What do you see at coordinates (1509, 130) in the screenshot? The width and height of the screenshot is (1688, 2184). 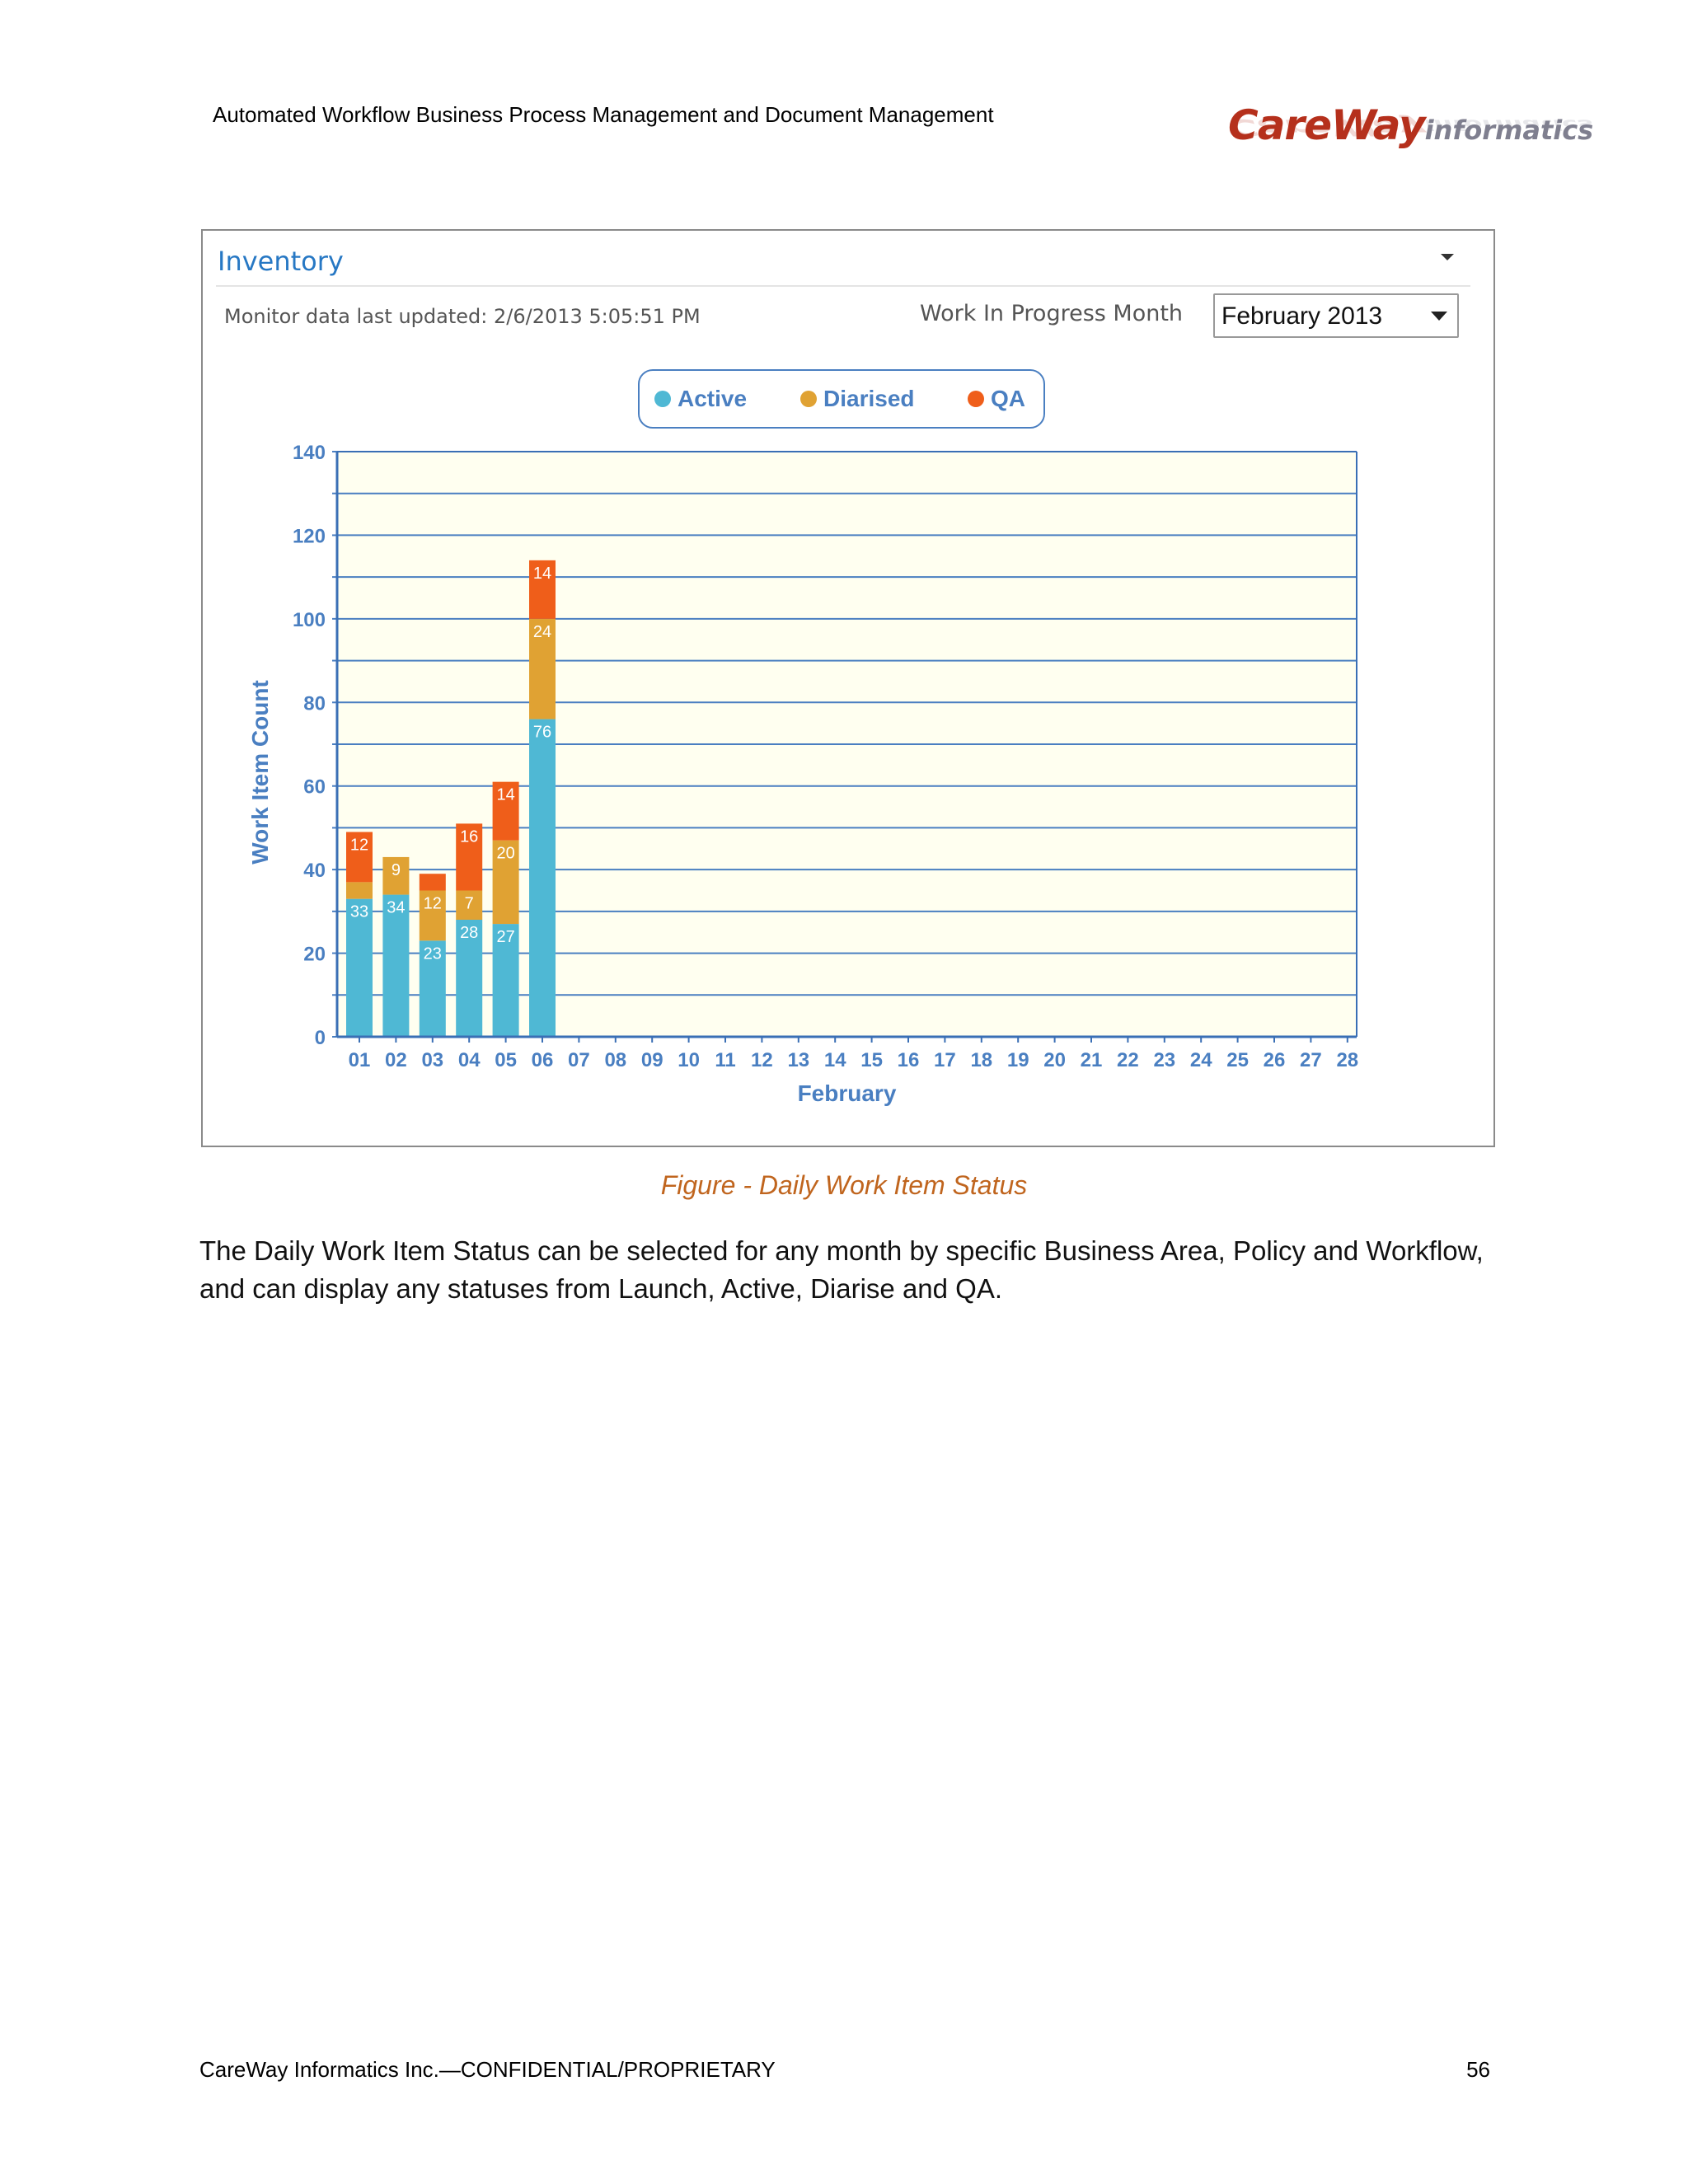 I see `logo-sub-text: informatics` at bounding box center [1509, 130].